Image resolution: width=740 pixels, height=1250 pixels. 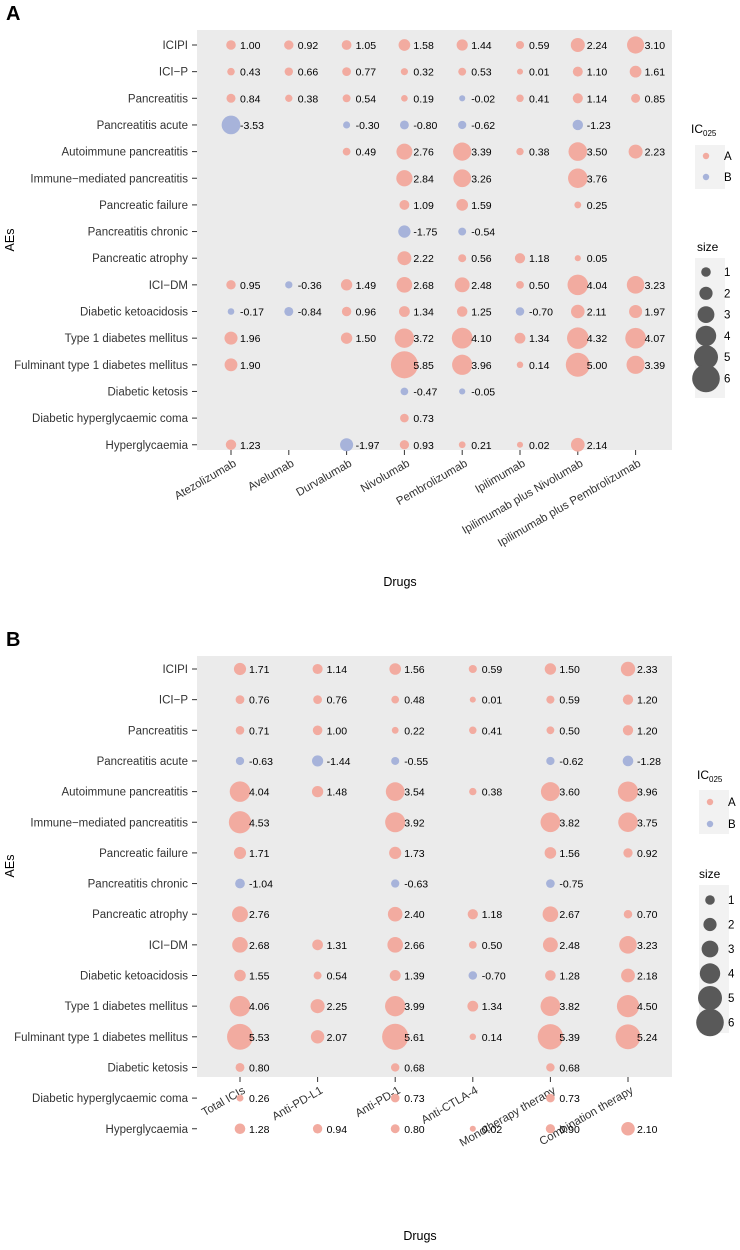 What do you see at coordinates (414, 915) in the screenshot?
I see `panel-b-value-label: 2.40` at bounding box center [414, 915].